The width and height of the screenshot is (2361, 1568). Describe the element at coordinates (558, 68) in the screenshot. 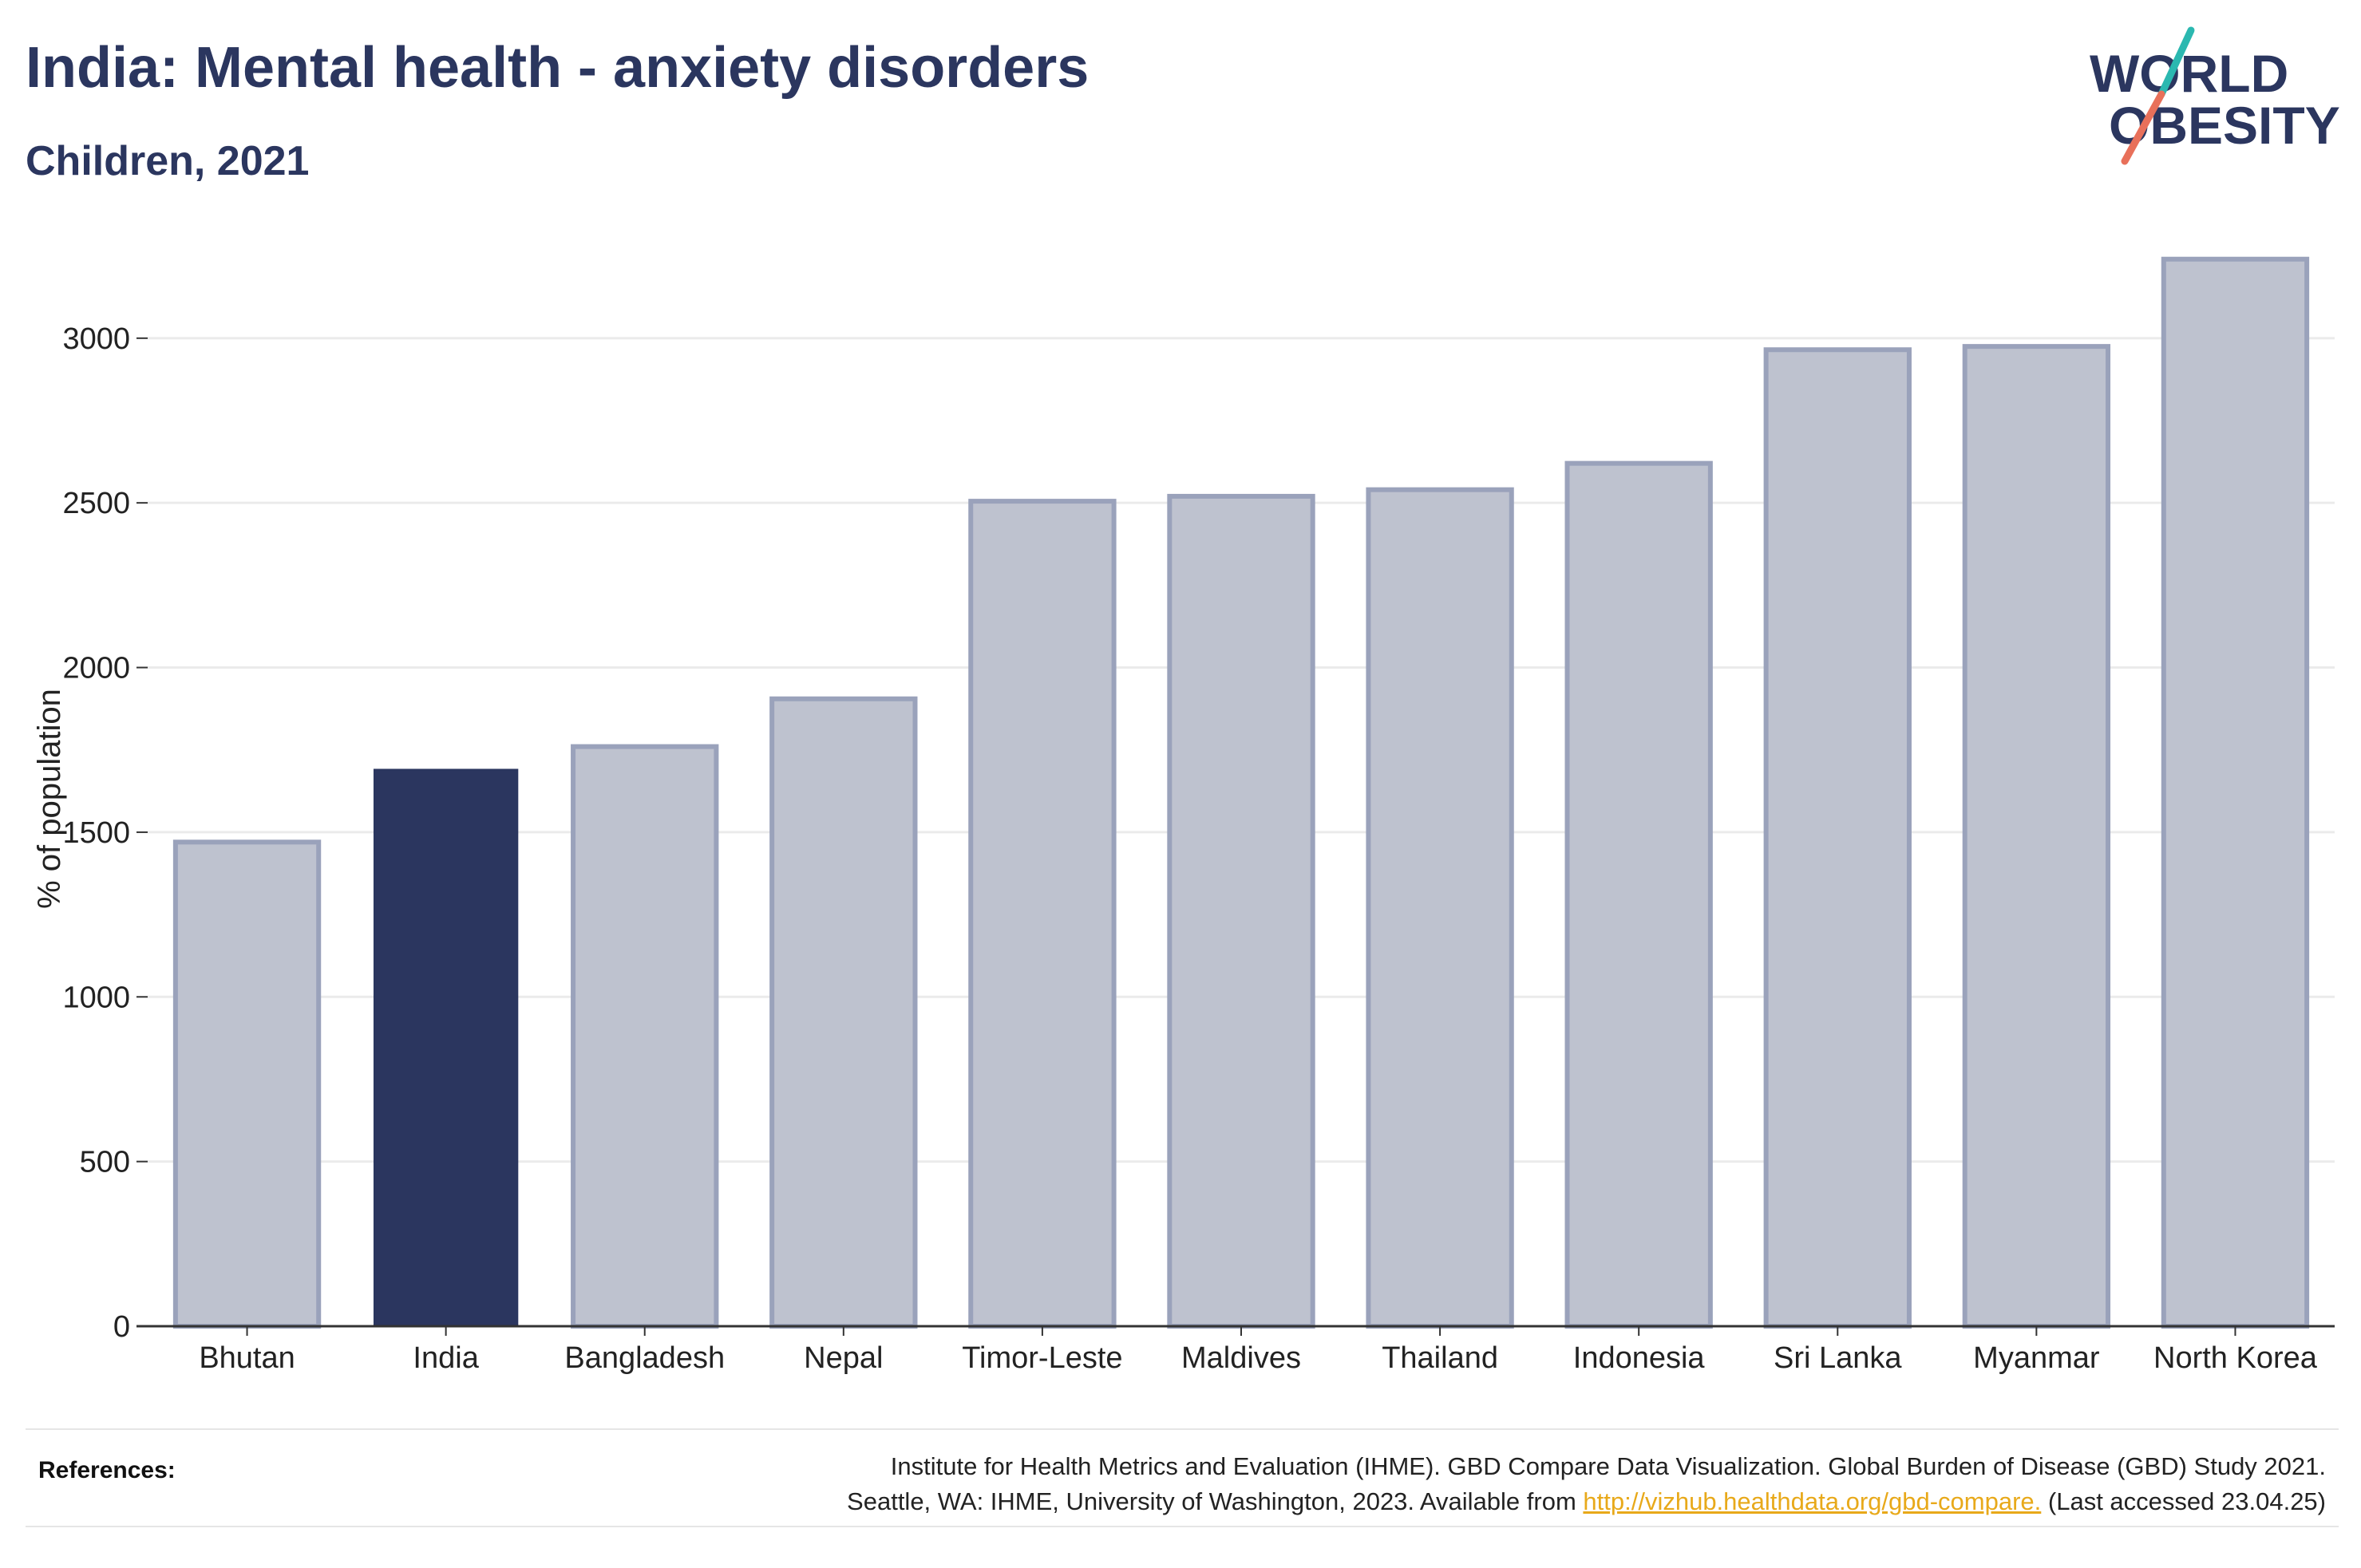

I see `chart-title: India: Mental health - anxiety disorders` at that location.